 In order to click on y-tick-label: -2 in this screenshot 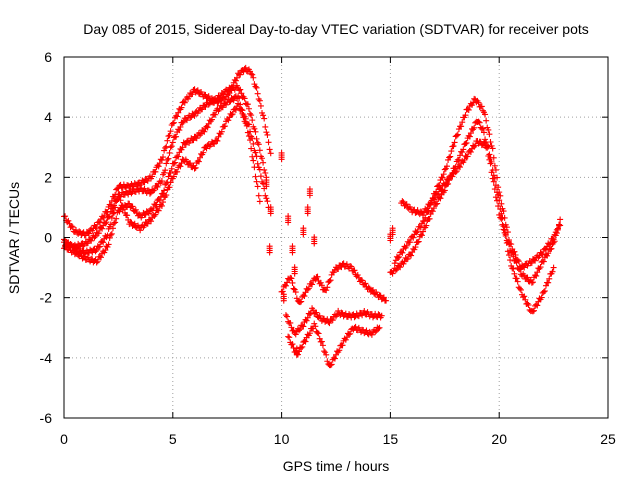, I will do `click(46, 298)`.